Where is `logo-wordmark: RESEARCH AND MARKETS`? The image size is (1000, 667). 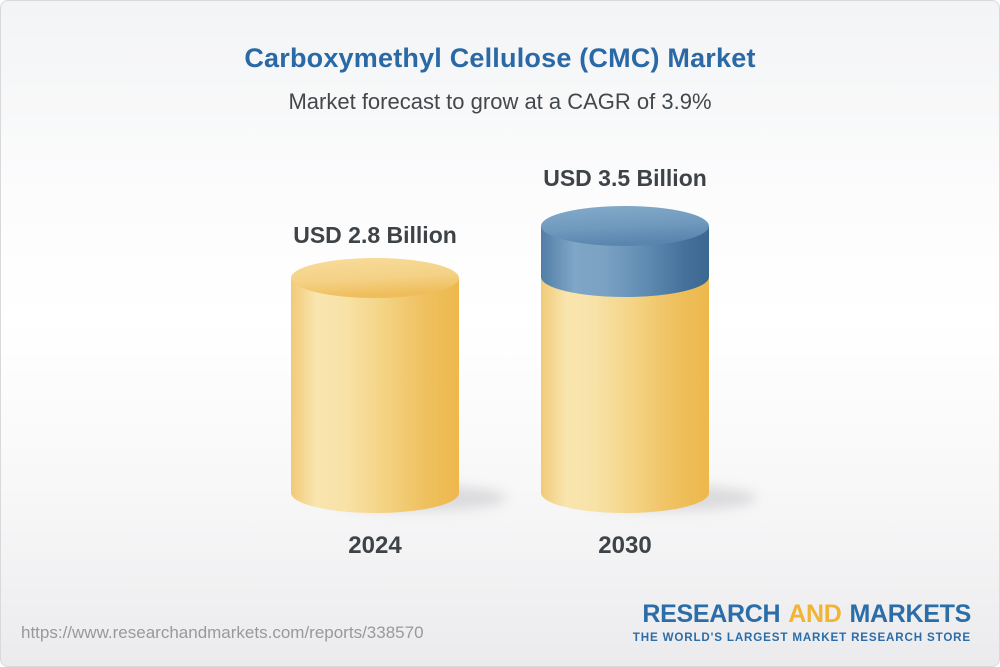
logo-wordmark: RESEARCH AND MARKETS is located at coordinates (806, 614).